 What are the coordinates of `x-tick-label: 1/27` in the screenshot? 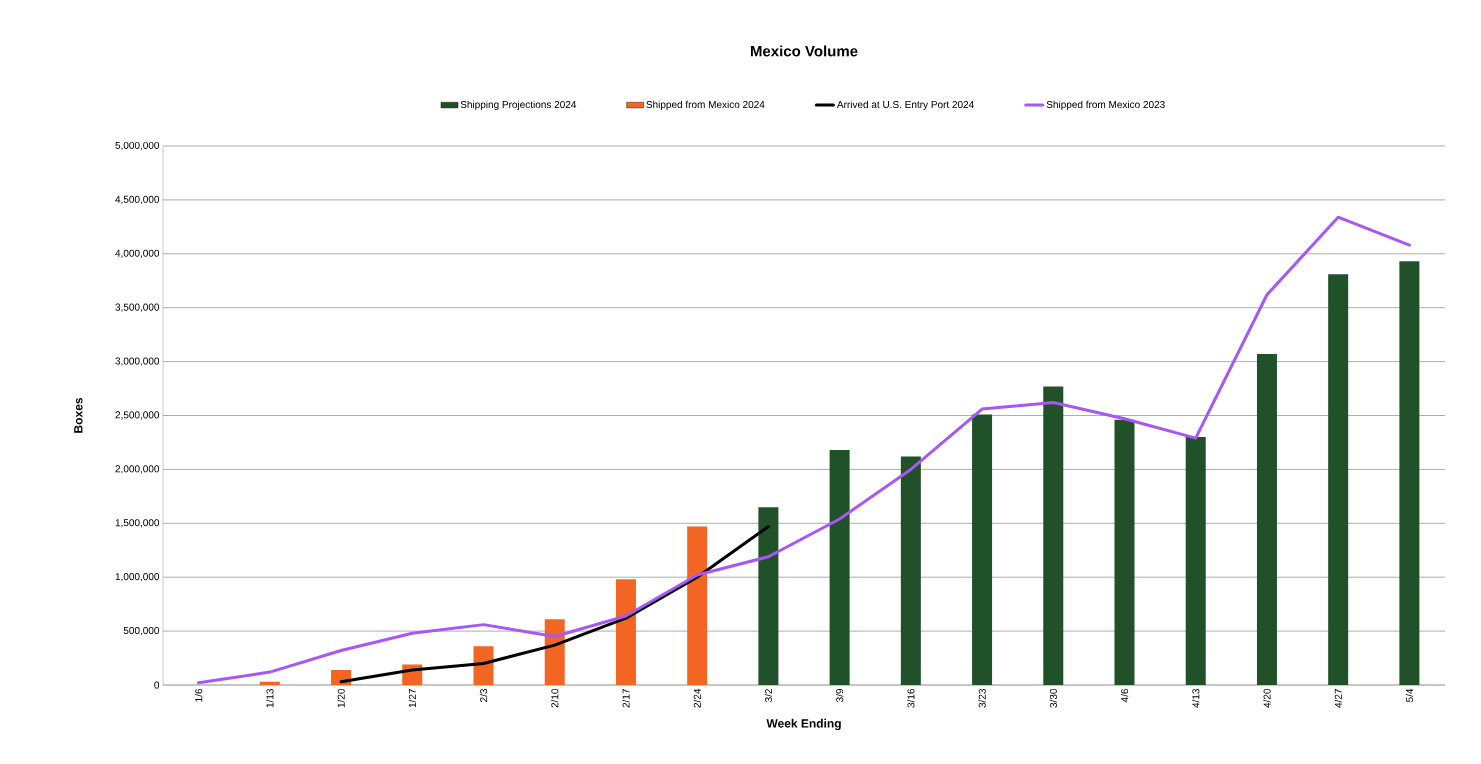 It's located at (412, 698).